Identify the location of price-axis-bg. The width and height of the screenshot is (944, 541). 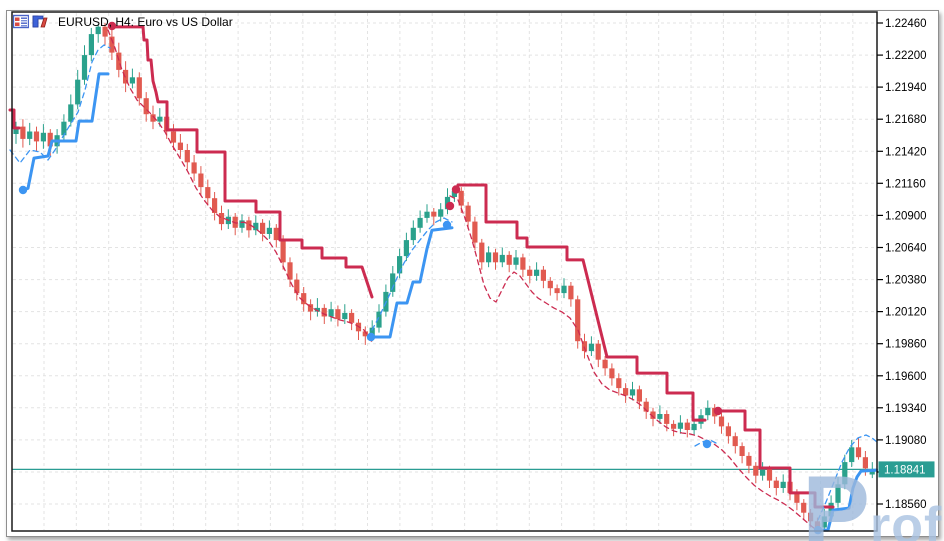
(907, 272).